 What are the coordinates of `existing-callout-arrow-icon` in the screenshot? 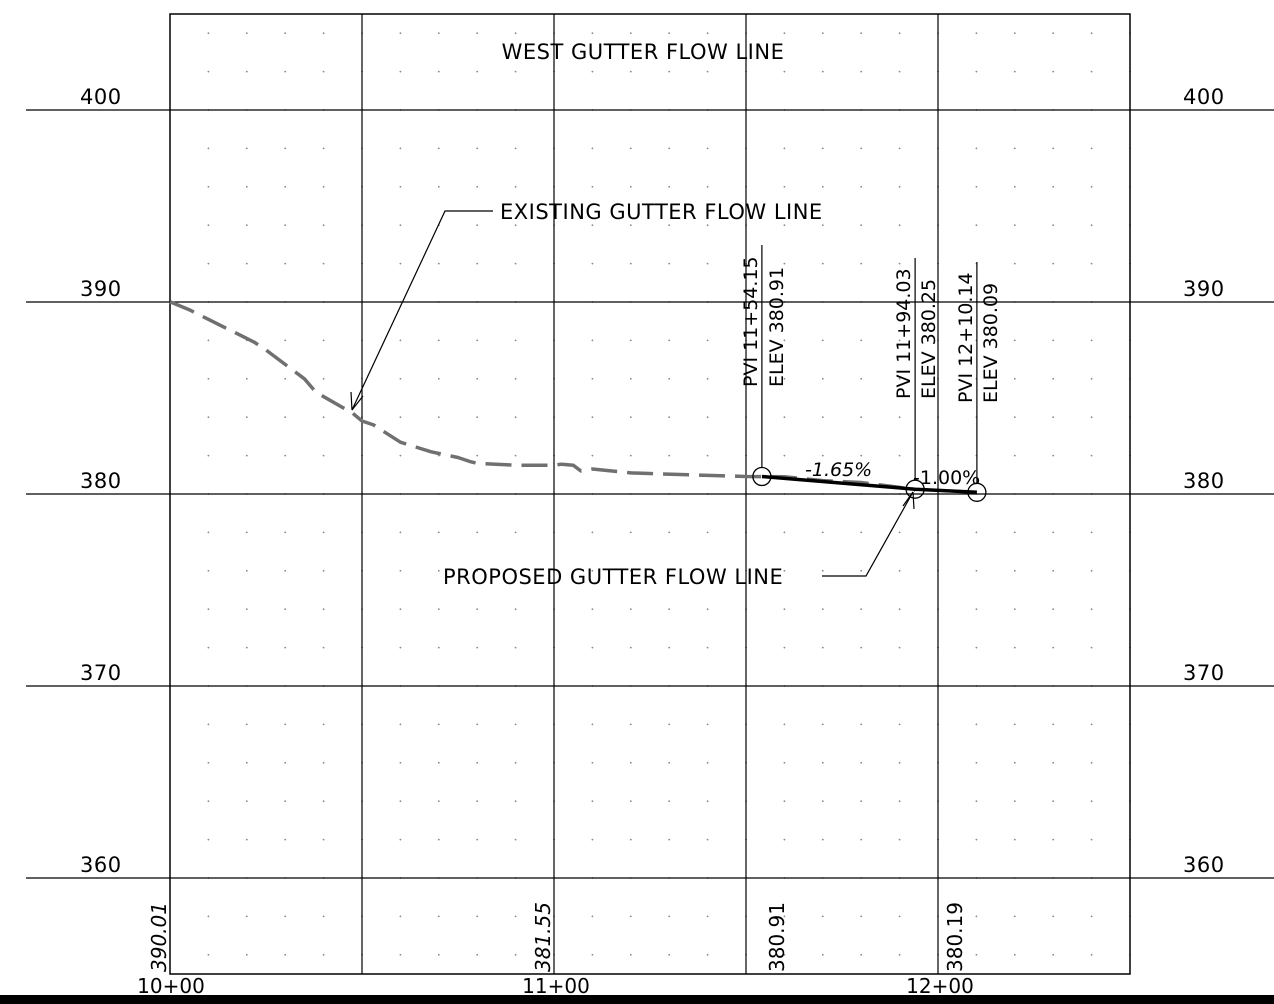 It's located at (357, 401).